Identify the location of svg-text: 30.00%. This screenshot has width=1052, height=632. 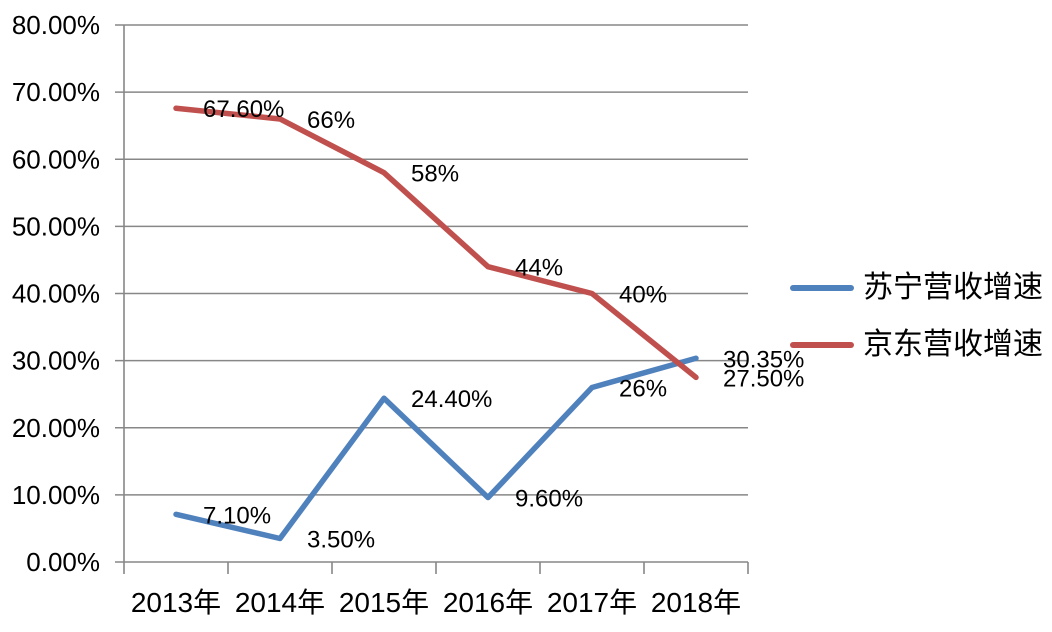
(56, 361).